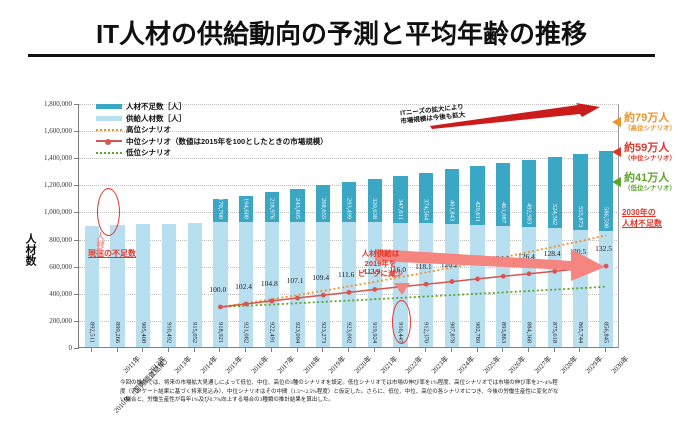  I want to click on bar-shortage-label: 492,983, so click(529, 214).